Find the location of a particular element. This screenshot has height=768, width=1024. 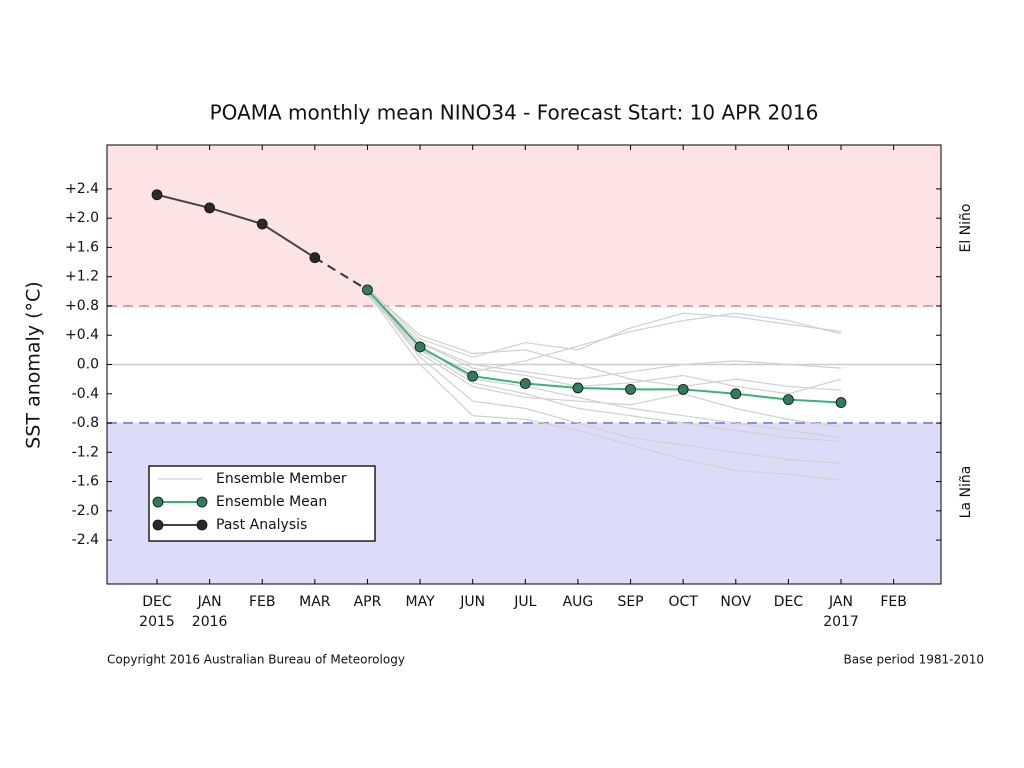

y-tick-label: +1.2 is located at coordinates (82, 277).